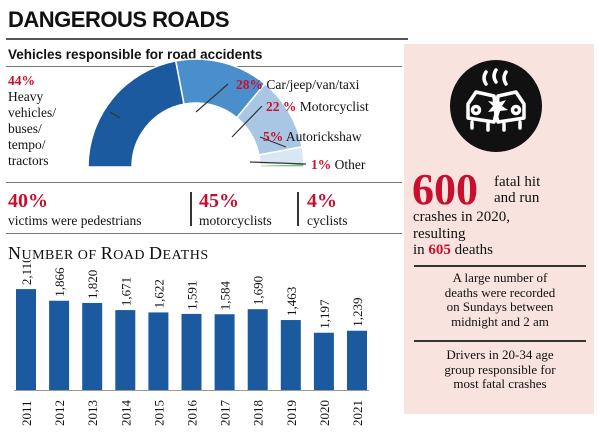 The height and width of the screenshot is (434, 600). What do you see at coordinates (125, 413) in the screenshot?
I see `bar-category-label: 2014` at bounding box center [125, 413].